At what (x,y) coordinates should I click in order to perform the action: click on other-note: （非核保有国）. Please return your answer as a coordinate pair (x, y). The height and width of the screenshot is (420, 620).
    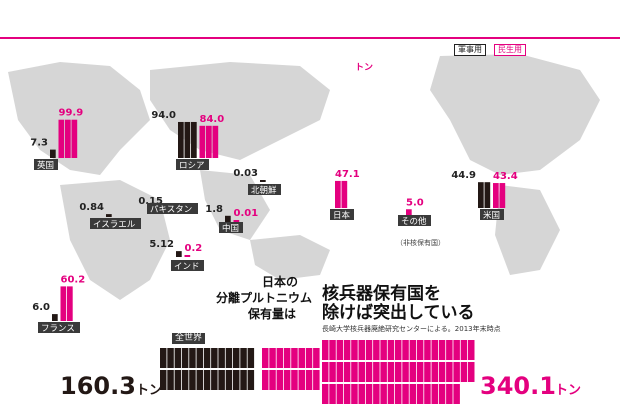
    Looking at the image, I should click on (420, 243).